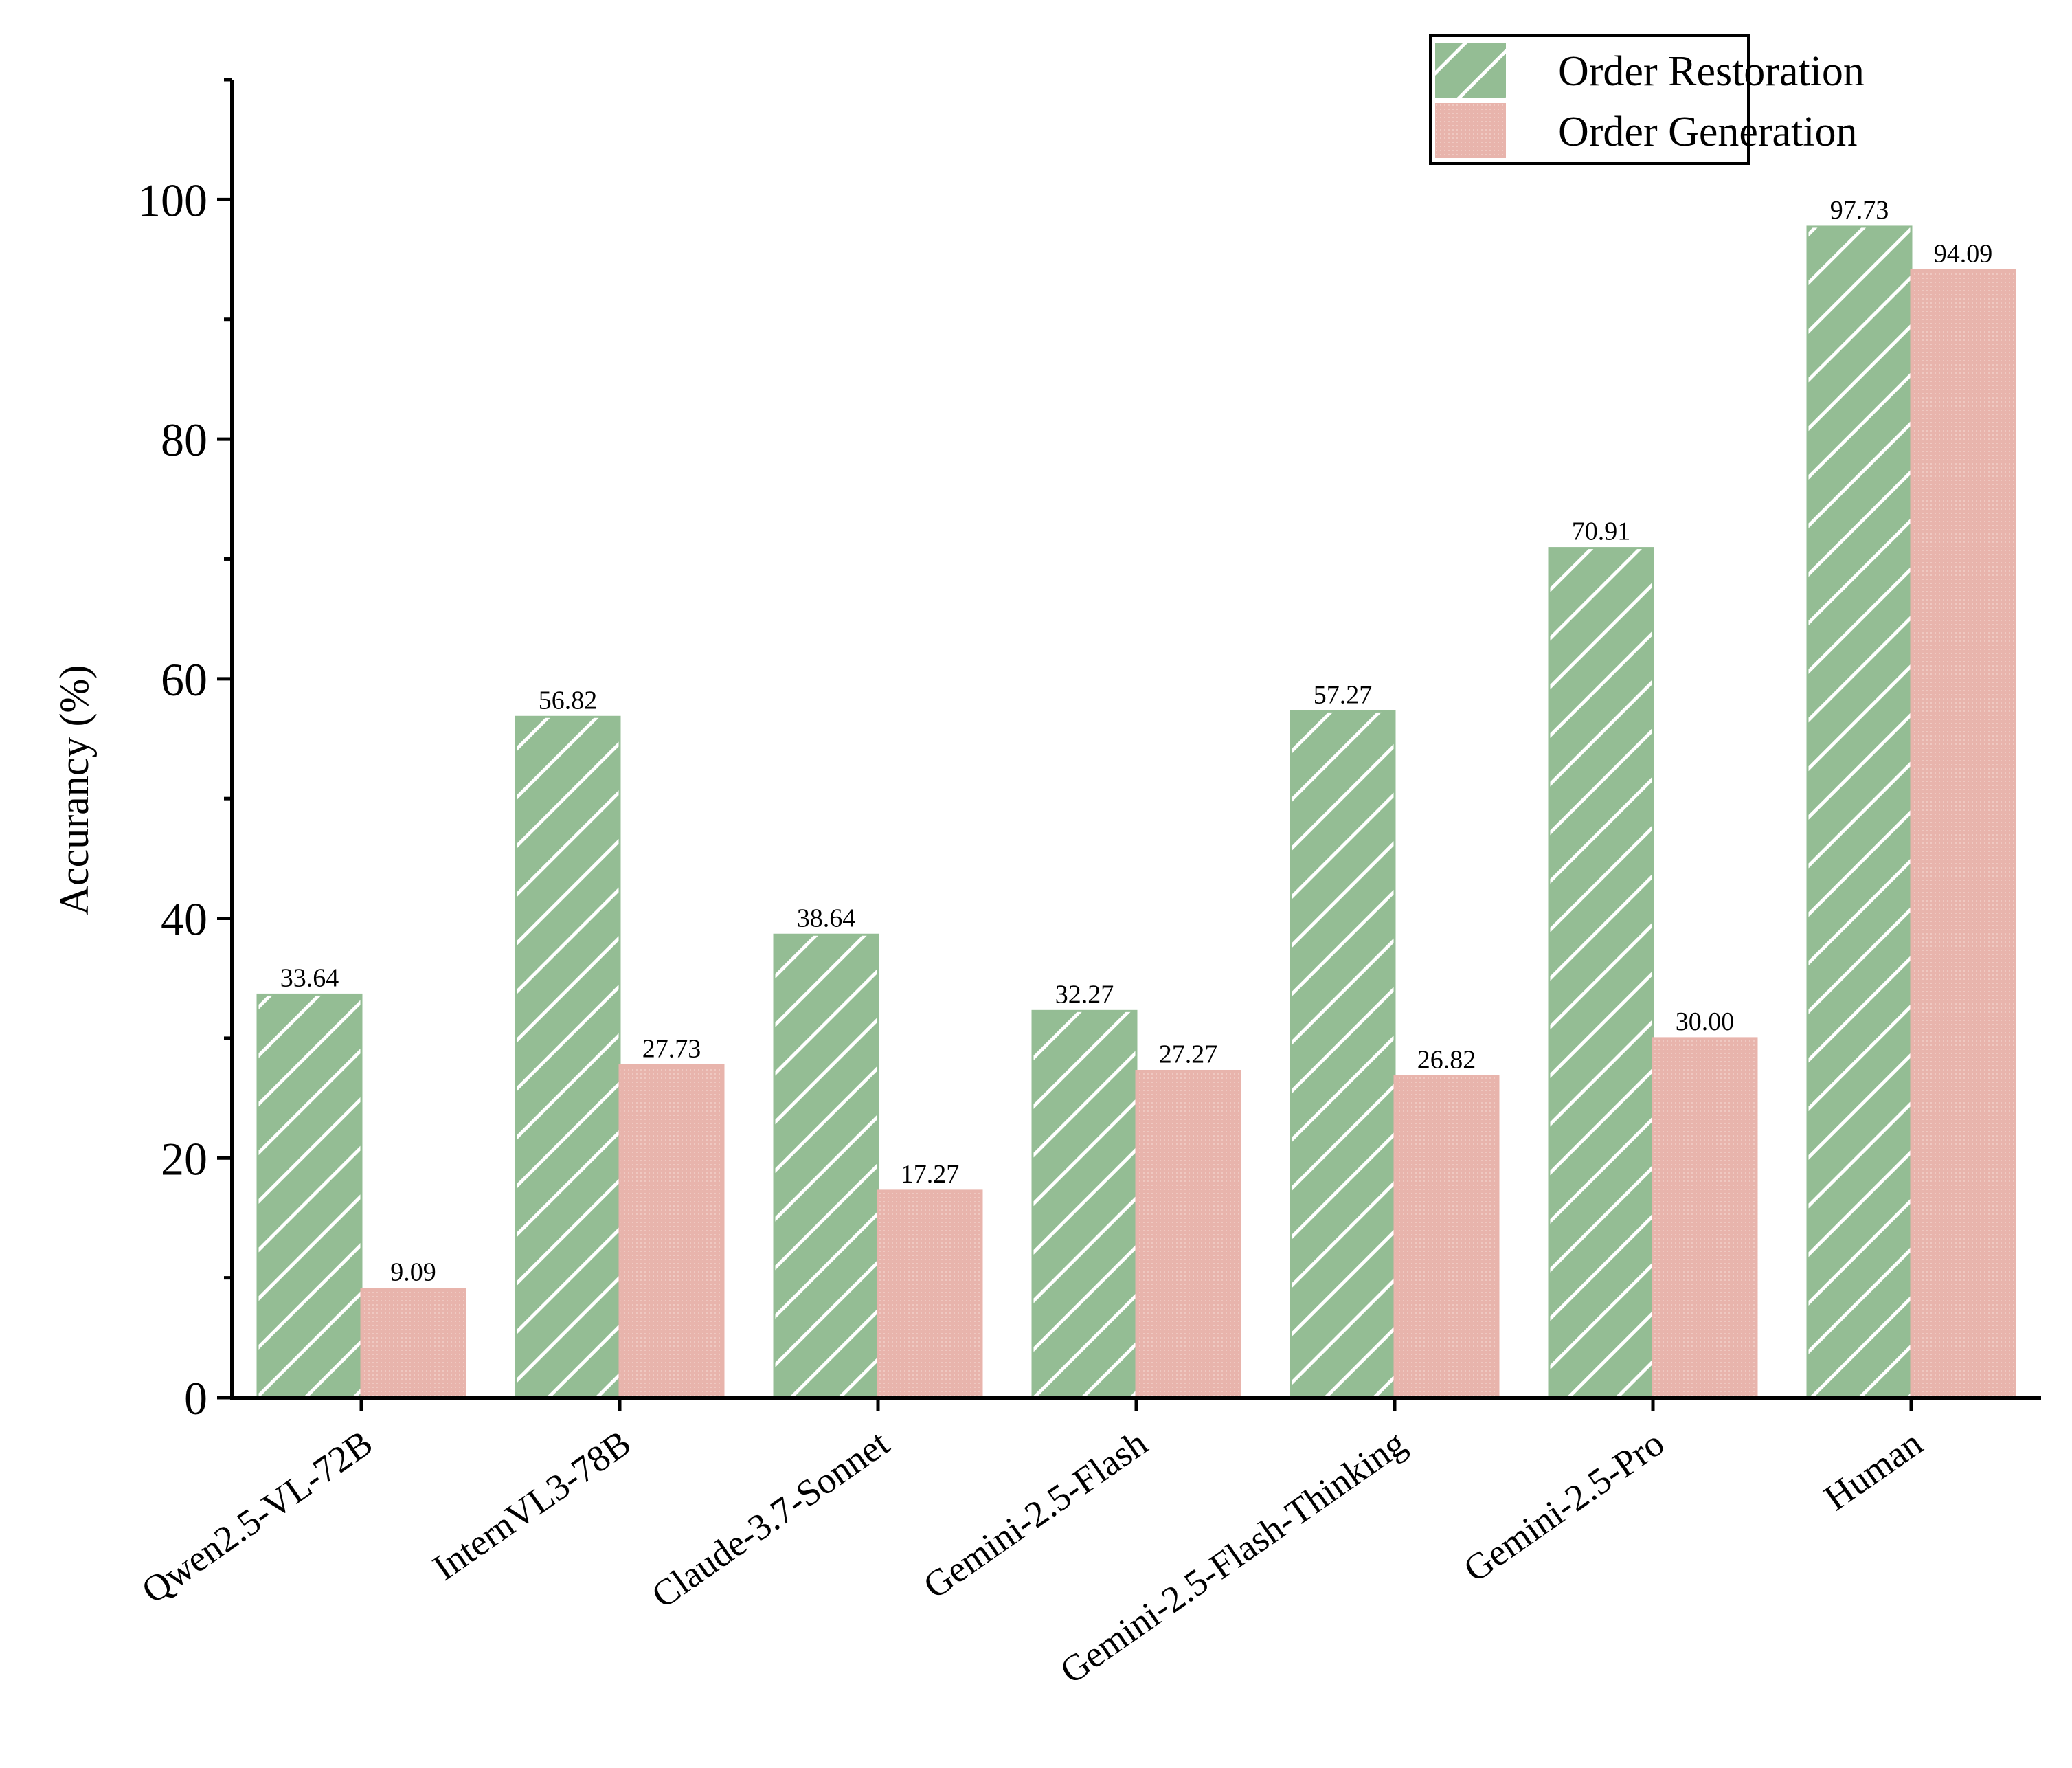 The image size is (2072, 1768). Describe the element at coordinates (1188, 1054) in the screenshot. I see `data-label: 27.27` at that location.